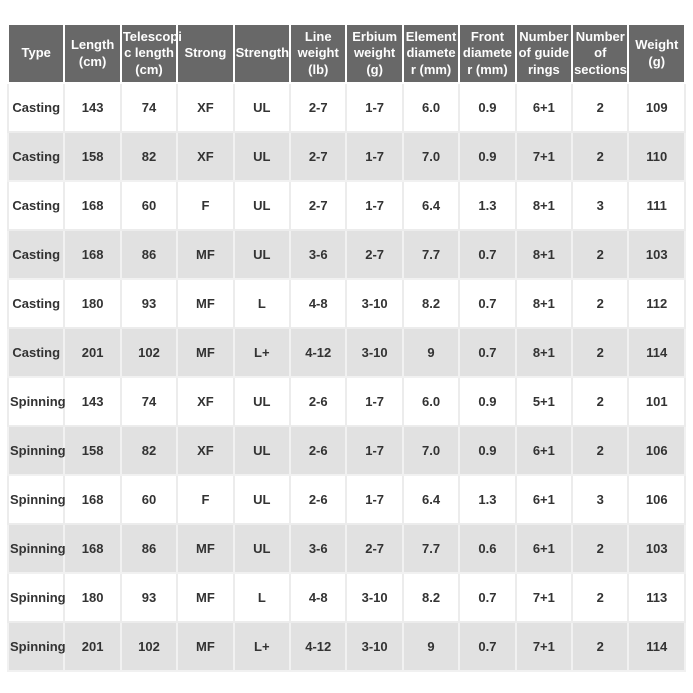 This screenshot has height=693, width=693. I want to click on table-row: Spinning 143 74 XF UL 2-6 1-7 6.0 0.9 5+1 2 101, so click(346, 401).